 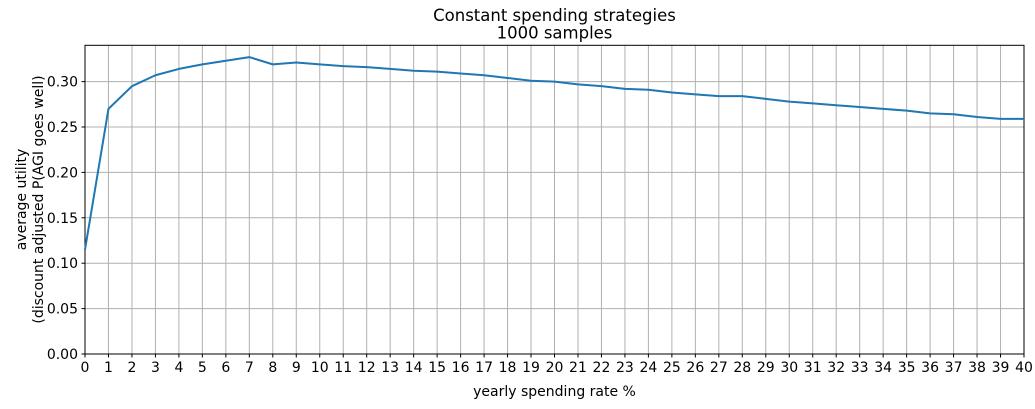 What do you see at coordinates (648, 368) in the screenshot?
I see `x-tick-label: 24` at bounding box center [648, 368].